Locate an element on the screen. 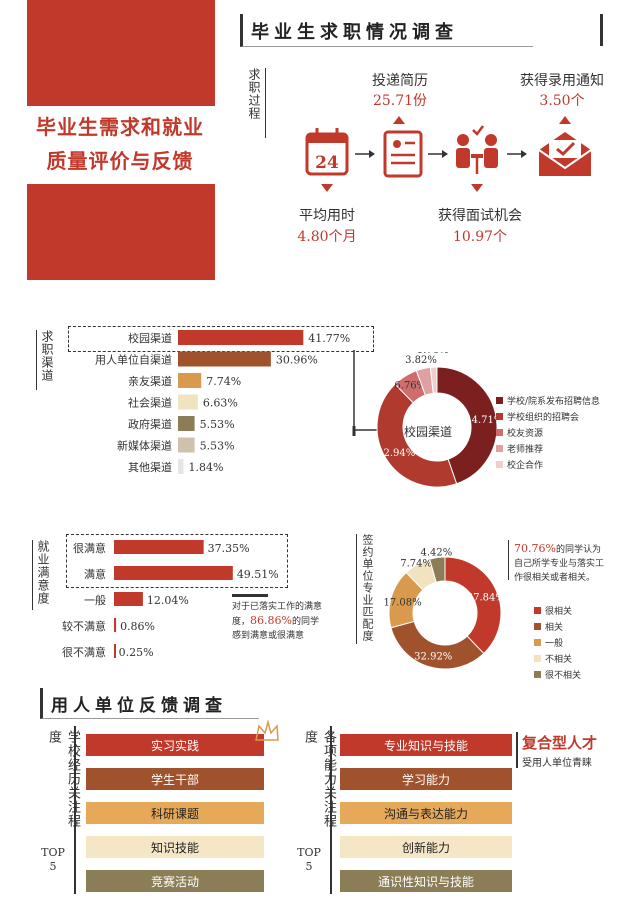 The image size is (640, 920). campus-legend-item: 学校组织的招聘会 is located at coordinates (548, 416).